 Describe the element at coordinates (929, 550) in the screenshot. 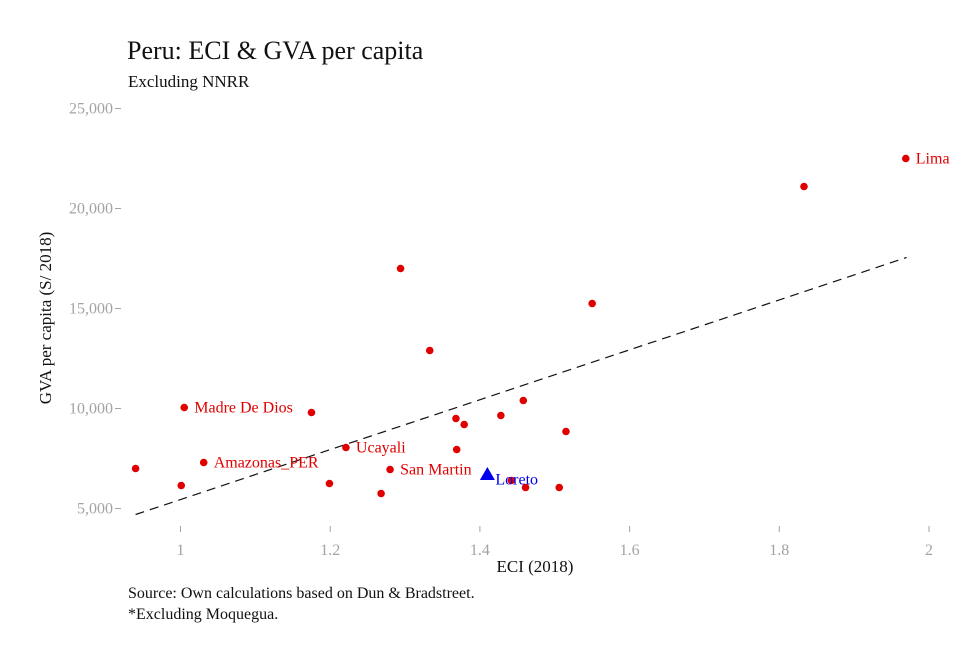

I see `x-tick-label: 2` at that location.